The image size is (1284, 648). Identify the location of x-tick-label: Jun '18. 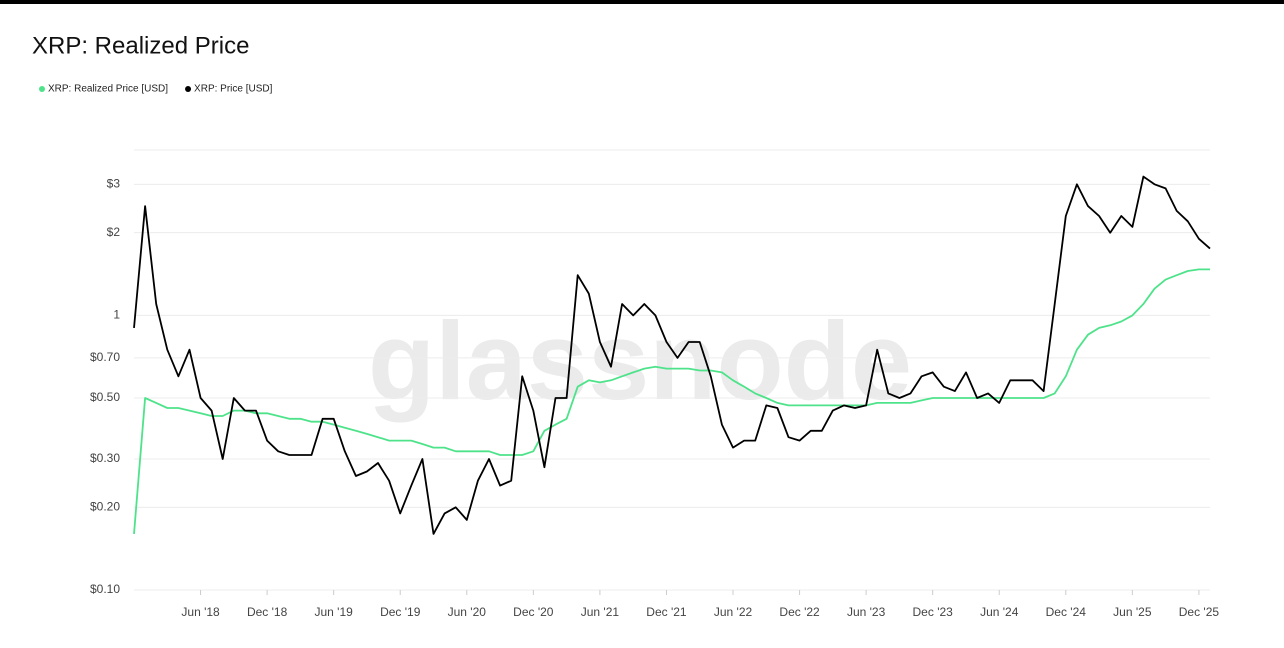
(200, 612).